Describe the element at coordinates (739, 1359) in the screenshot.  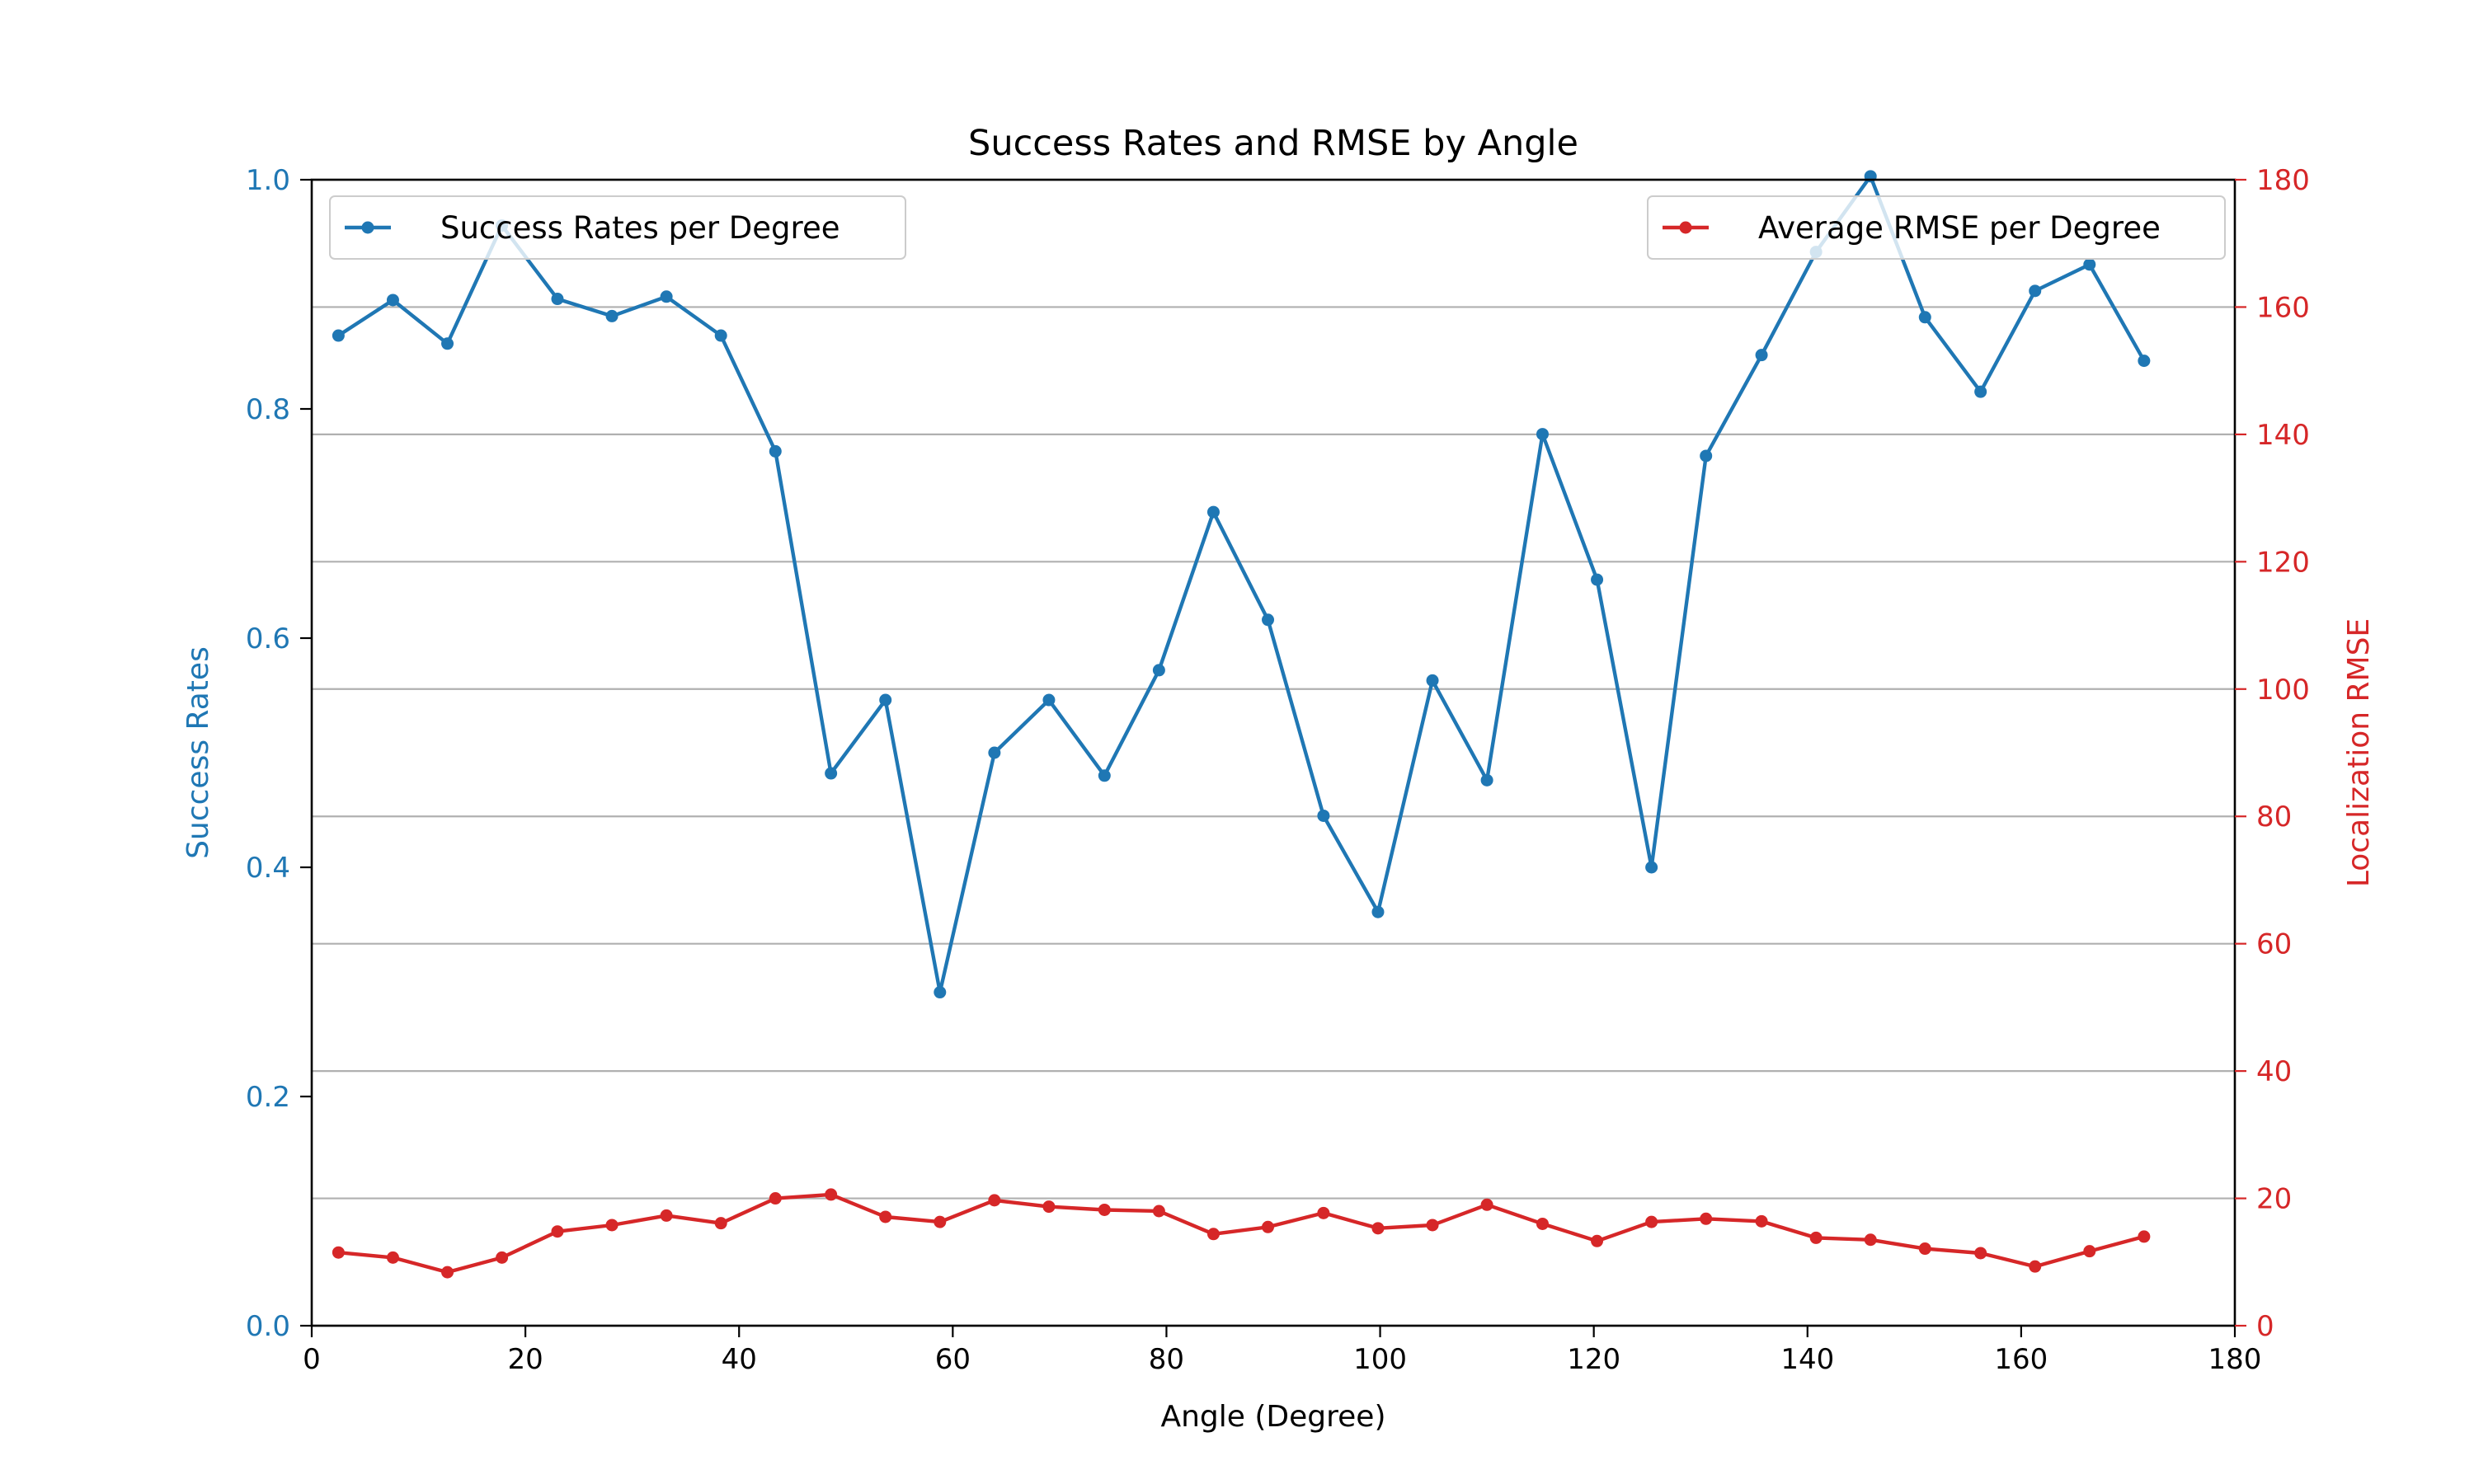
I see `x-tick-label: 40` at that location.